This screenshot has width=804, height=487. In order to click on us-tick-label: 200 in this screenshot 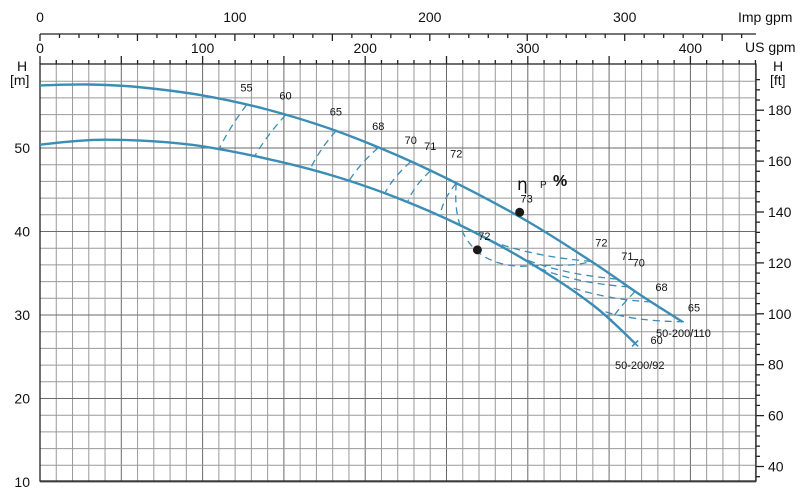, I will do `click(366, 48)`.